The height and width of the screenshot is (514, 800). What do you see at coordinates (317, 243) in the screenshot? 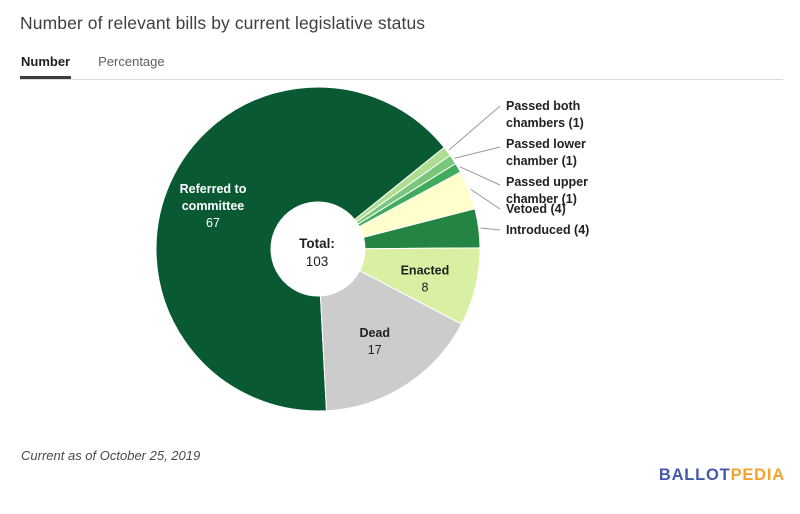
I see `center-total-label: Total:` at bounding box center [317, 243].